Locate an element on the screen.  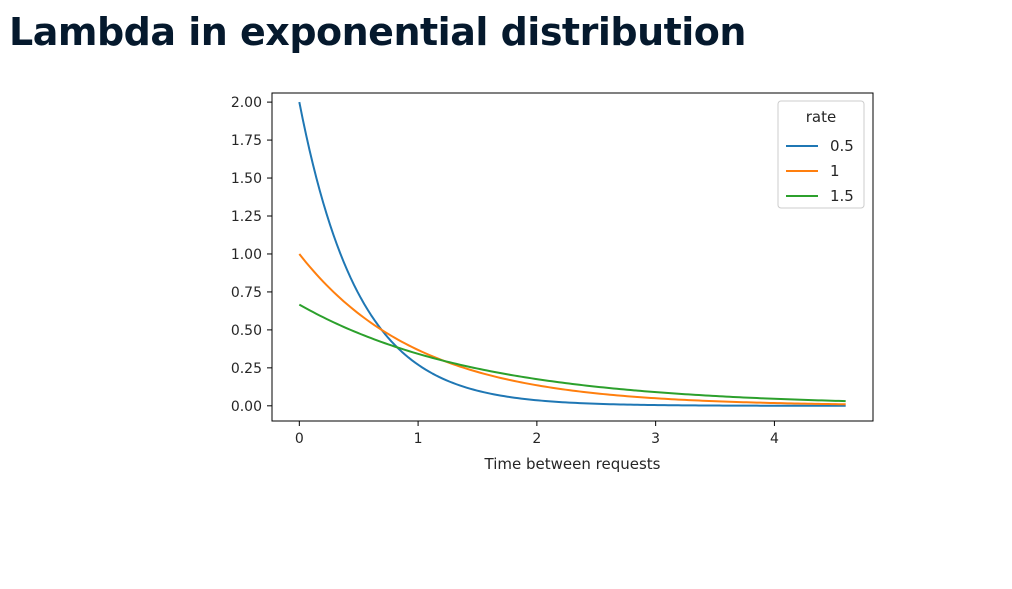
legend: rate 0.5 1 1.5 is located at coordinates (821, 154).